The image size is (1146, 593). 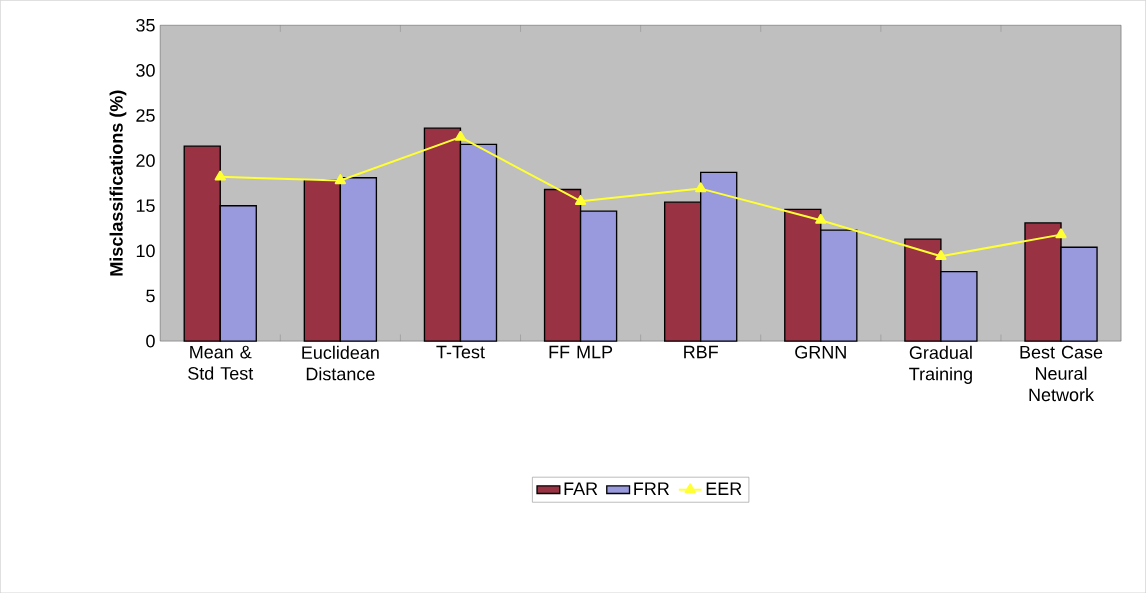 What do you see at coordinates (460, 352) in the screenshot?
I see `x-tick-label: T-Test` at bounding box center [460, 352].